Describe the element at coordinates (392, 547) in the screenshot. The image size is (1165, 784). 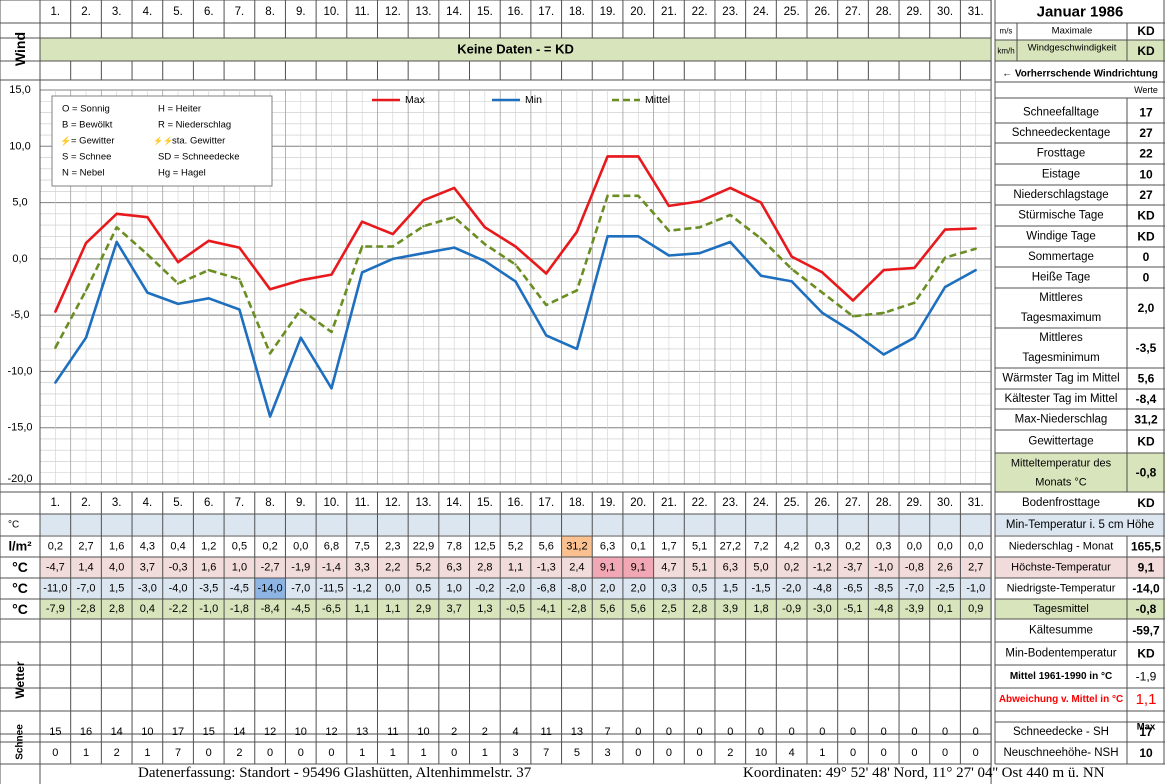
I see `precip-cell: 2,3` at that location.